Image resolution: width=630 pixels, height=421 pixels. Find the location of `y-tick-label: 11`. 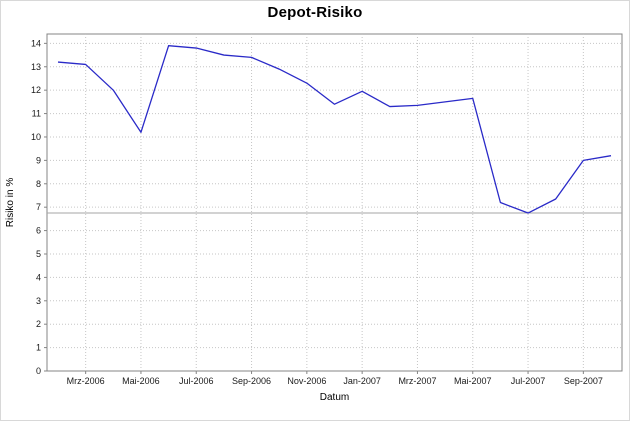

y-tick-label: 11 is located at coordinates (36, 114).